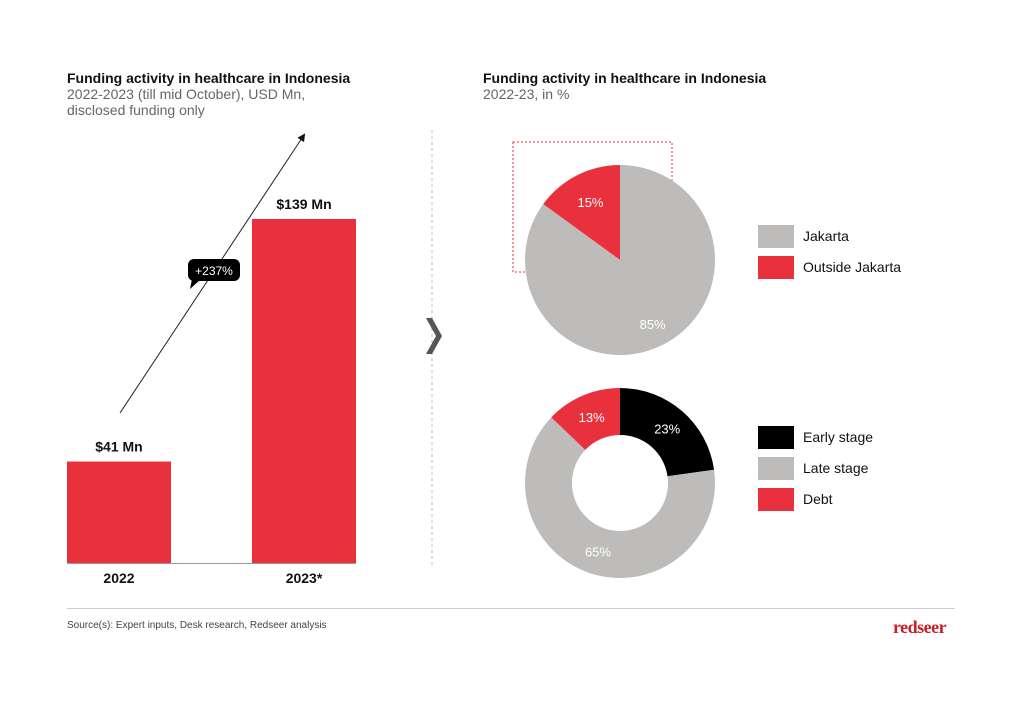 Image resolution: width=1024 pixels, height=706 pixels. I want to click on slice-label: 23%, so click(667, 429).